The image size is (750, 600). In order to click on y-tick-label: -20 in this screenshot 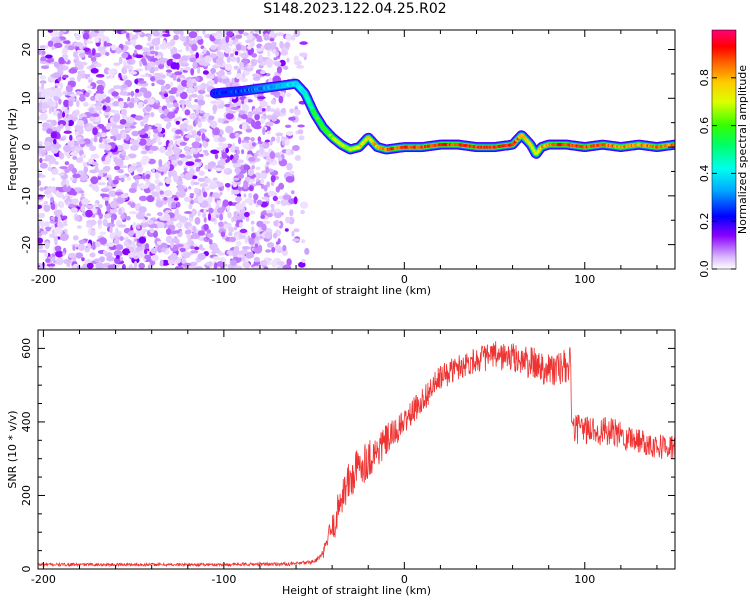, I will do `click(26, 245)`.